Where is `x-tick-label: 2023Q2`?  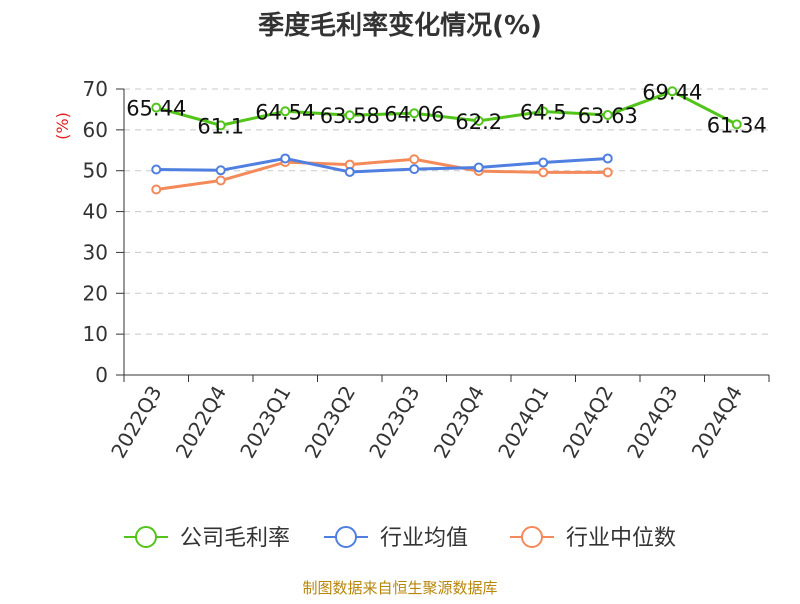
x-tick-label: 2023Q2 is located at coordinates (330, 422).